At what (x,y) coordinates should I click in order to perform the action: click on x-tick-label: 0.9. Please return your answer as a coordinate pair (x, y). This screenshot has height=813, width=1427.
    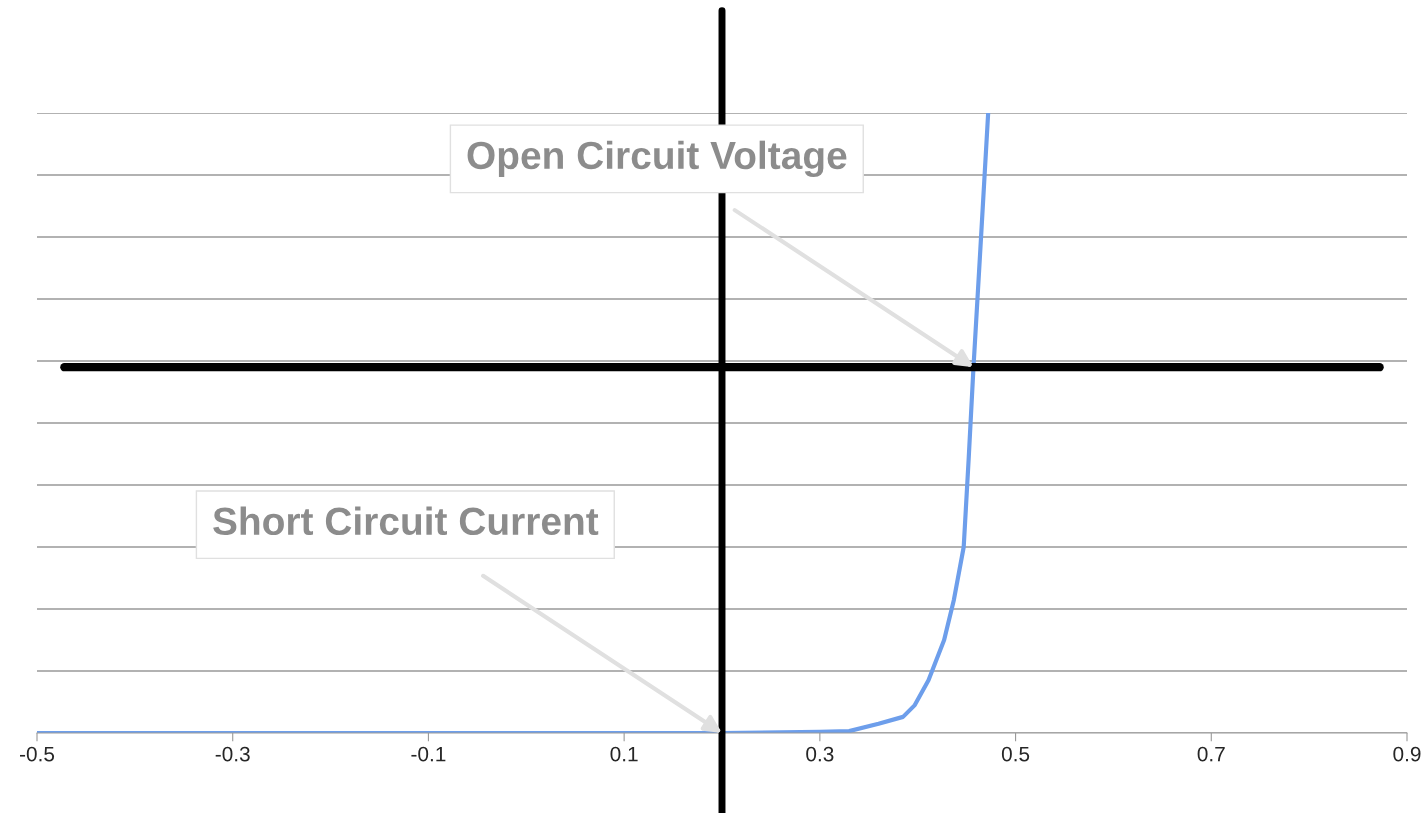
    Looking at the image, I should click on (1407, 754).